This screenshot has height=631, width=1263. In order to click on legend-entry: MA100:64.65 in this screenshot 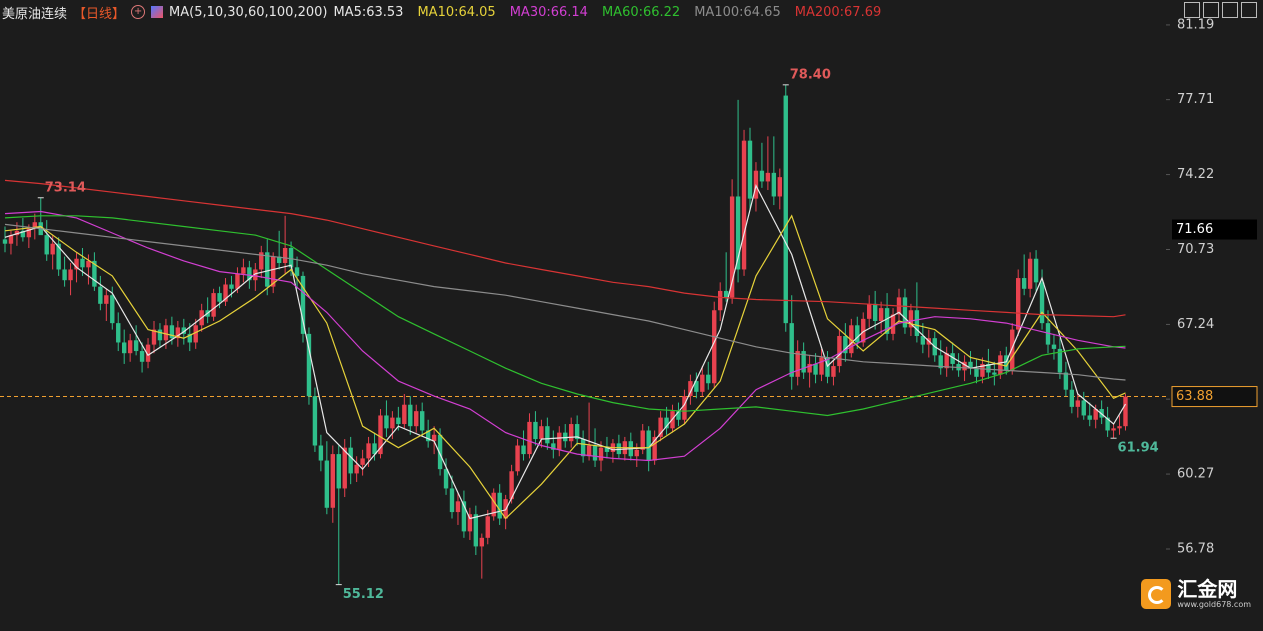, I will do `click(737, 12)`.